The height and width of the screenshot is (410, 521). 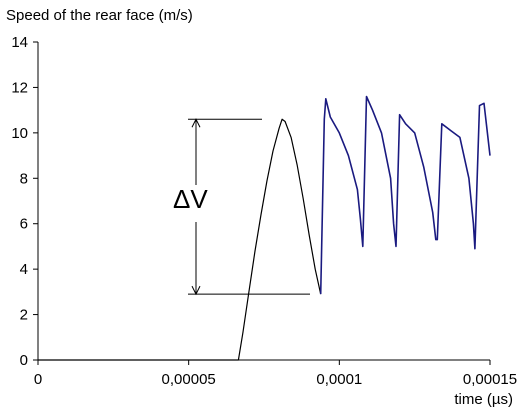 What do you see at coordinates (196, 290) in the screenshot?
I see `delta-v-arrowhead-bottom` at bounding box center [196, 290].